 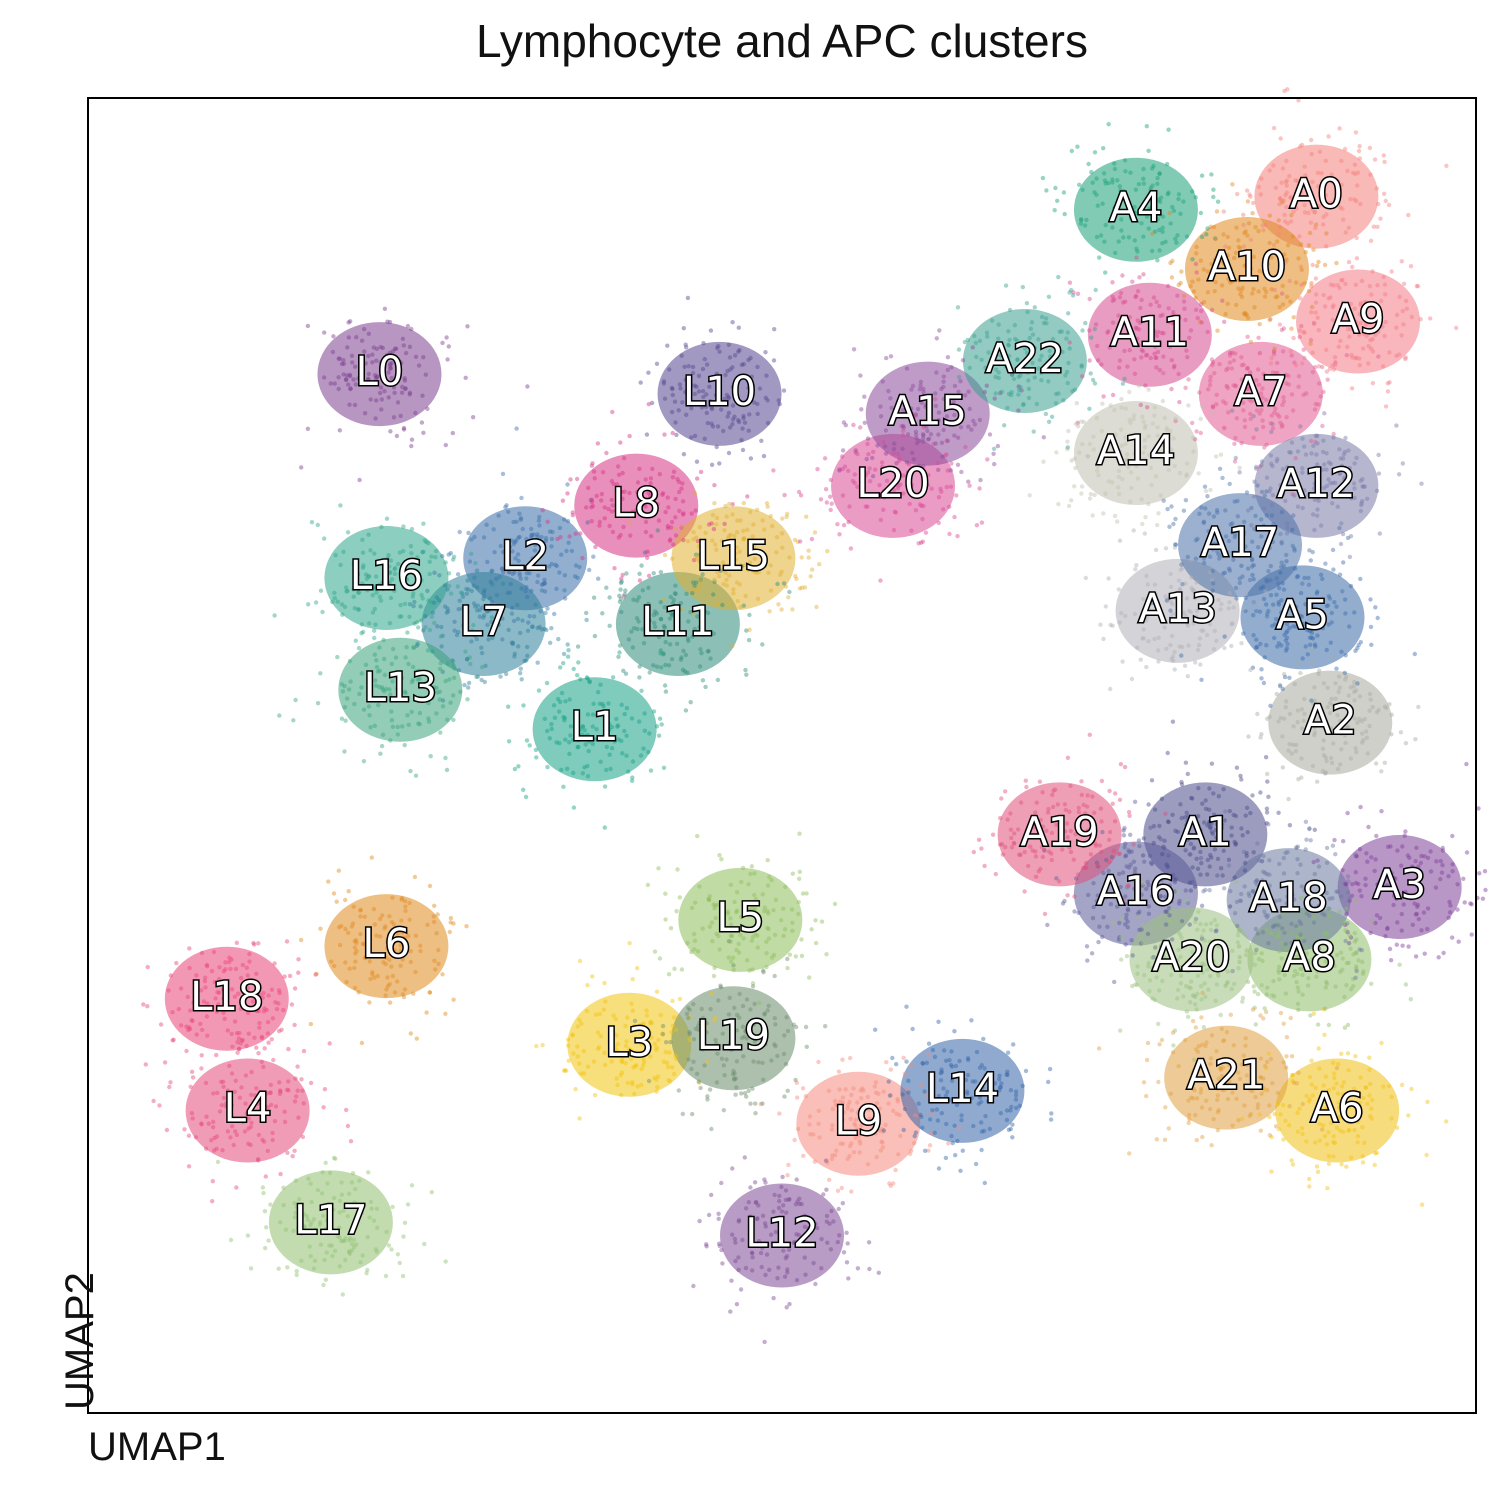 I want to click on cluster-points-l3, so click(x=626, y=1030).